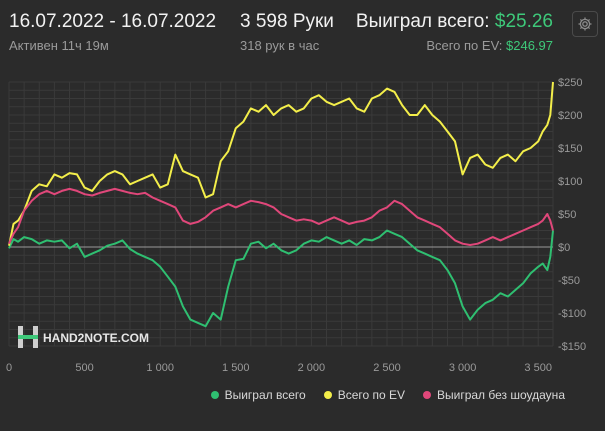 The image size is (605, 431). I want to click on watermark: HAND2NOTE.COM, so click(83, 337).